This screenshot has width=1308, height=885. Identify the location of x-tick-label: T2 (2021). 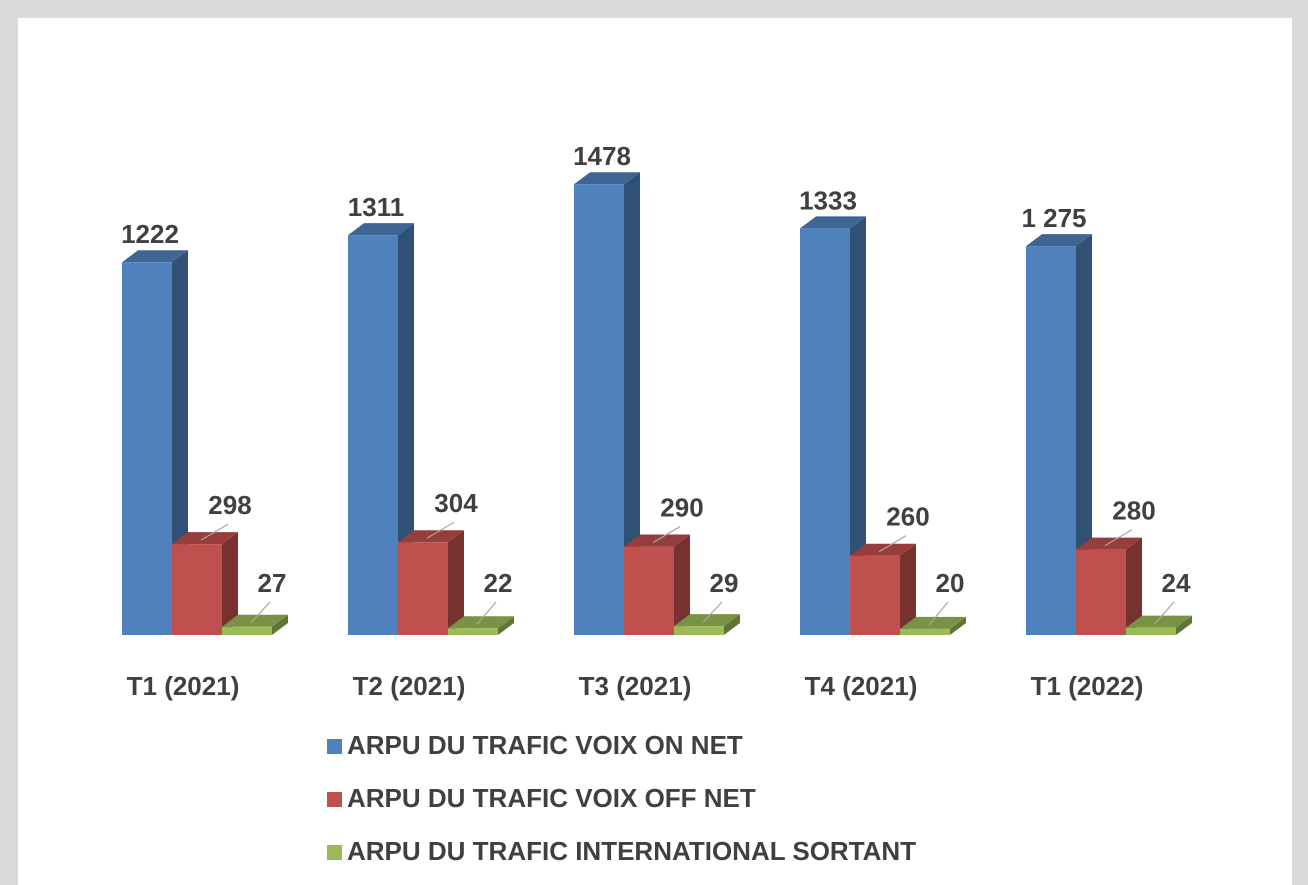
(409, 686).